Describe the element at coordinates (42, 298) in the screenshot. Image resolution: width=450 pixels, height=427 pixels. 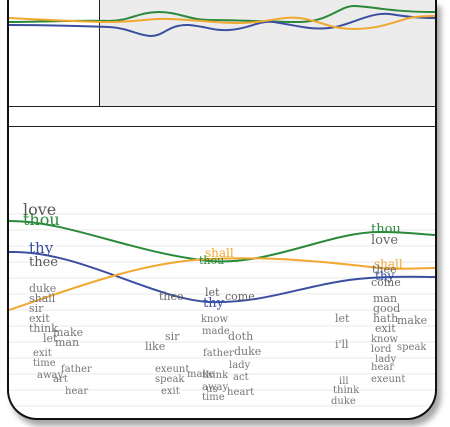
I see `word-shall: shall` at that location.